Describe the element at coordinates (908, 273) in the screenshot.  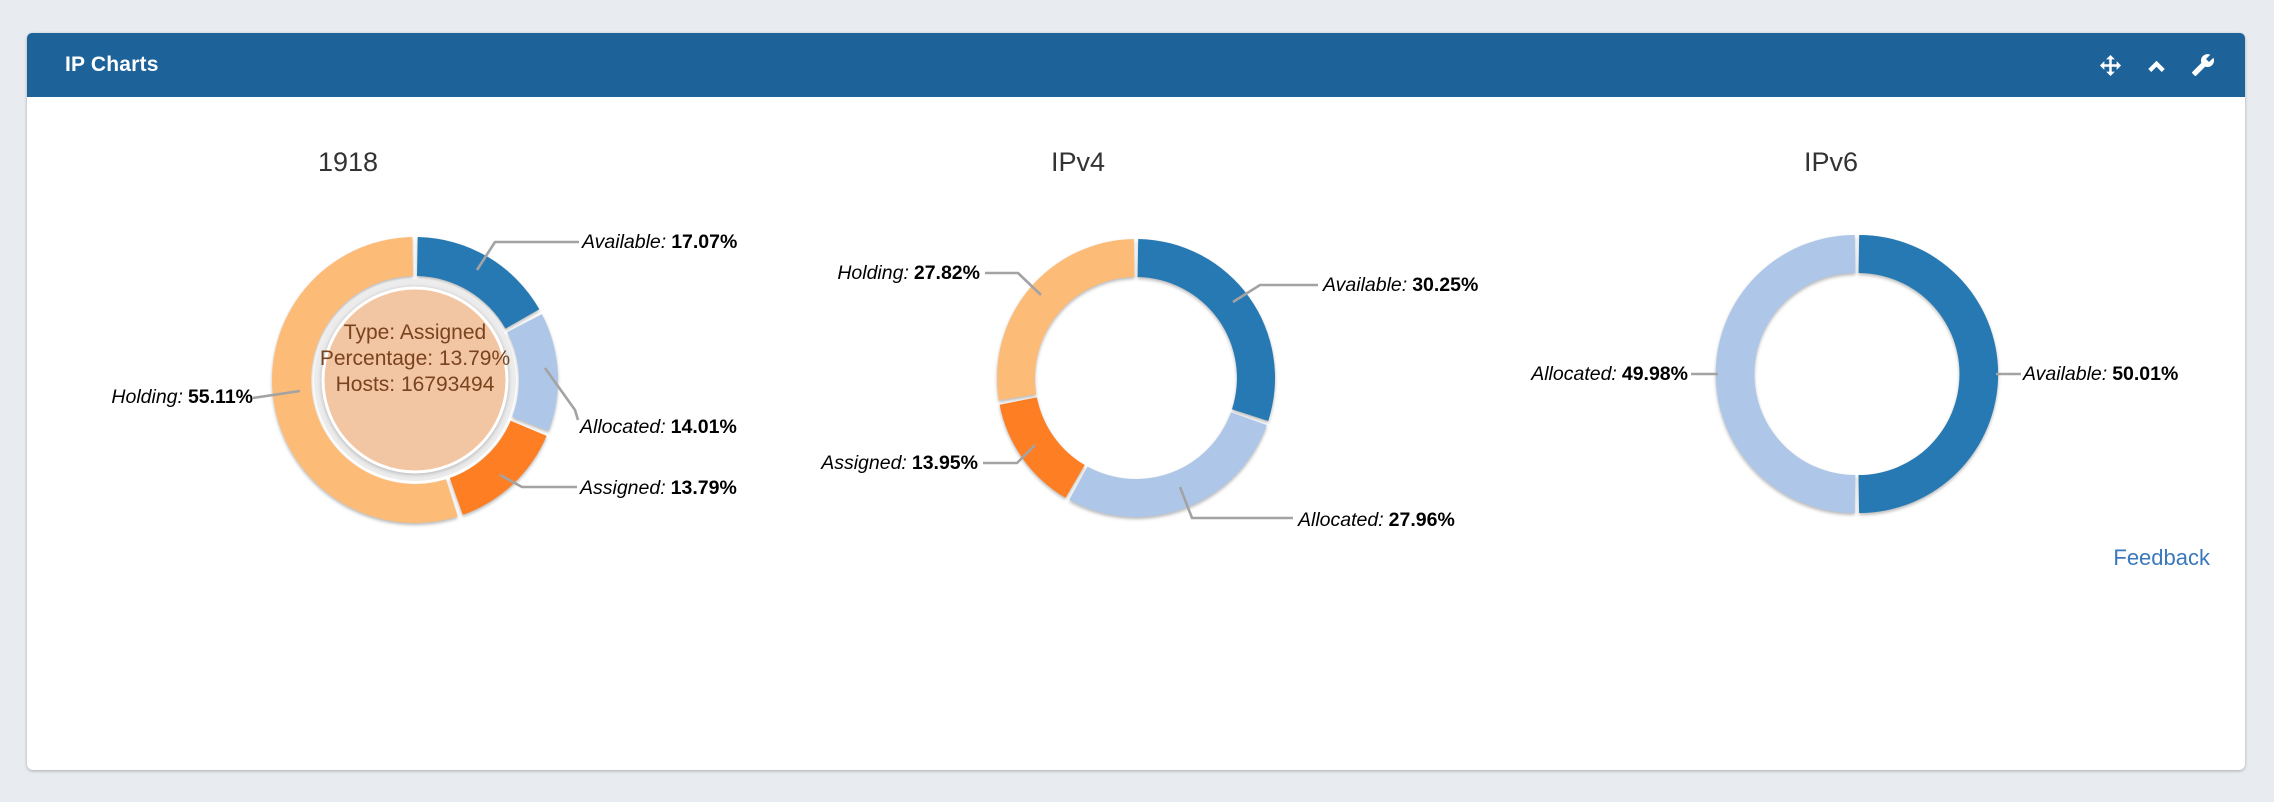
I see `slice-label-holding: Holding: 27.82%` at that location.